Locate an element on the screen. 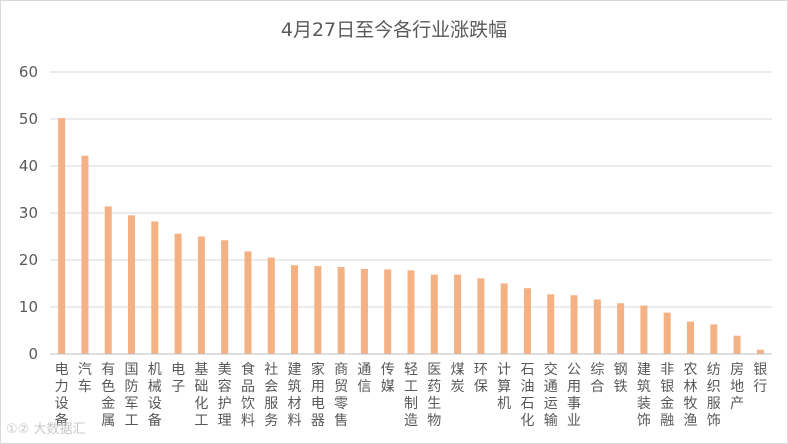  category-label: 建筑装饰 is located at coordinates (644, 395).